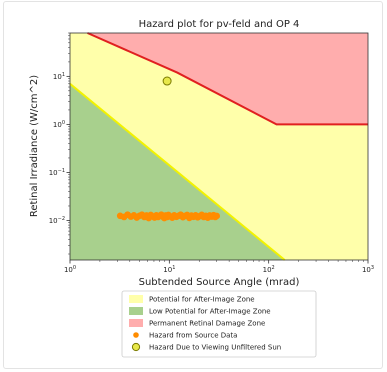  What do you see at coordinates (368, 269) in the screenshot?
I see `x-tick-label: 103` at bounding box center [368, 269].